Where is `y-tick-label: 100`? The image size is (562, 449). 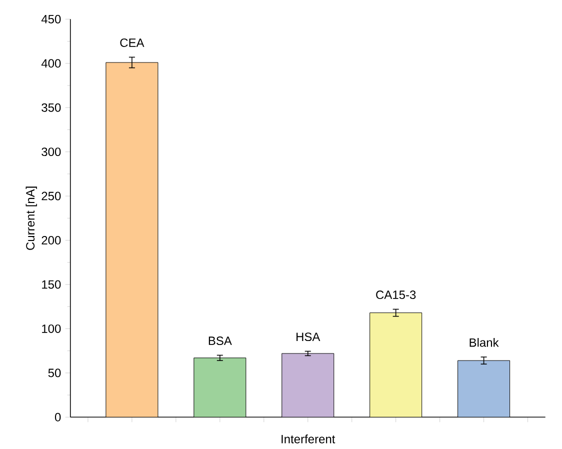
y-tick-label: 100 is located at coordinates (51, 328).